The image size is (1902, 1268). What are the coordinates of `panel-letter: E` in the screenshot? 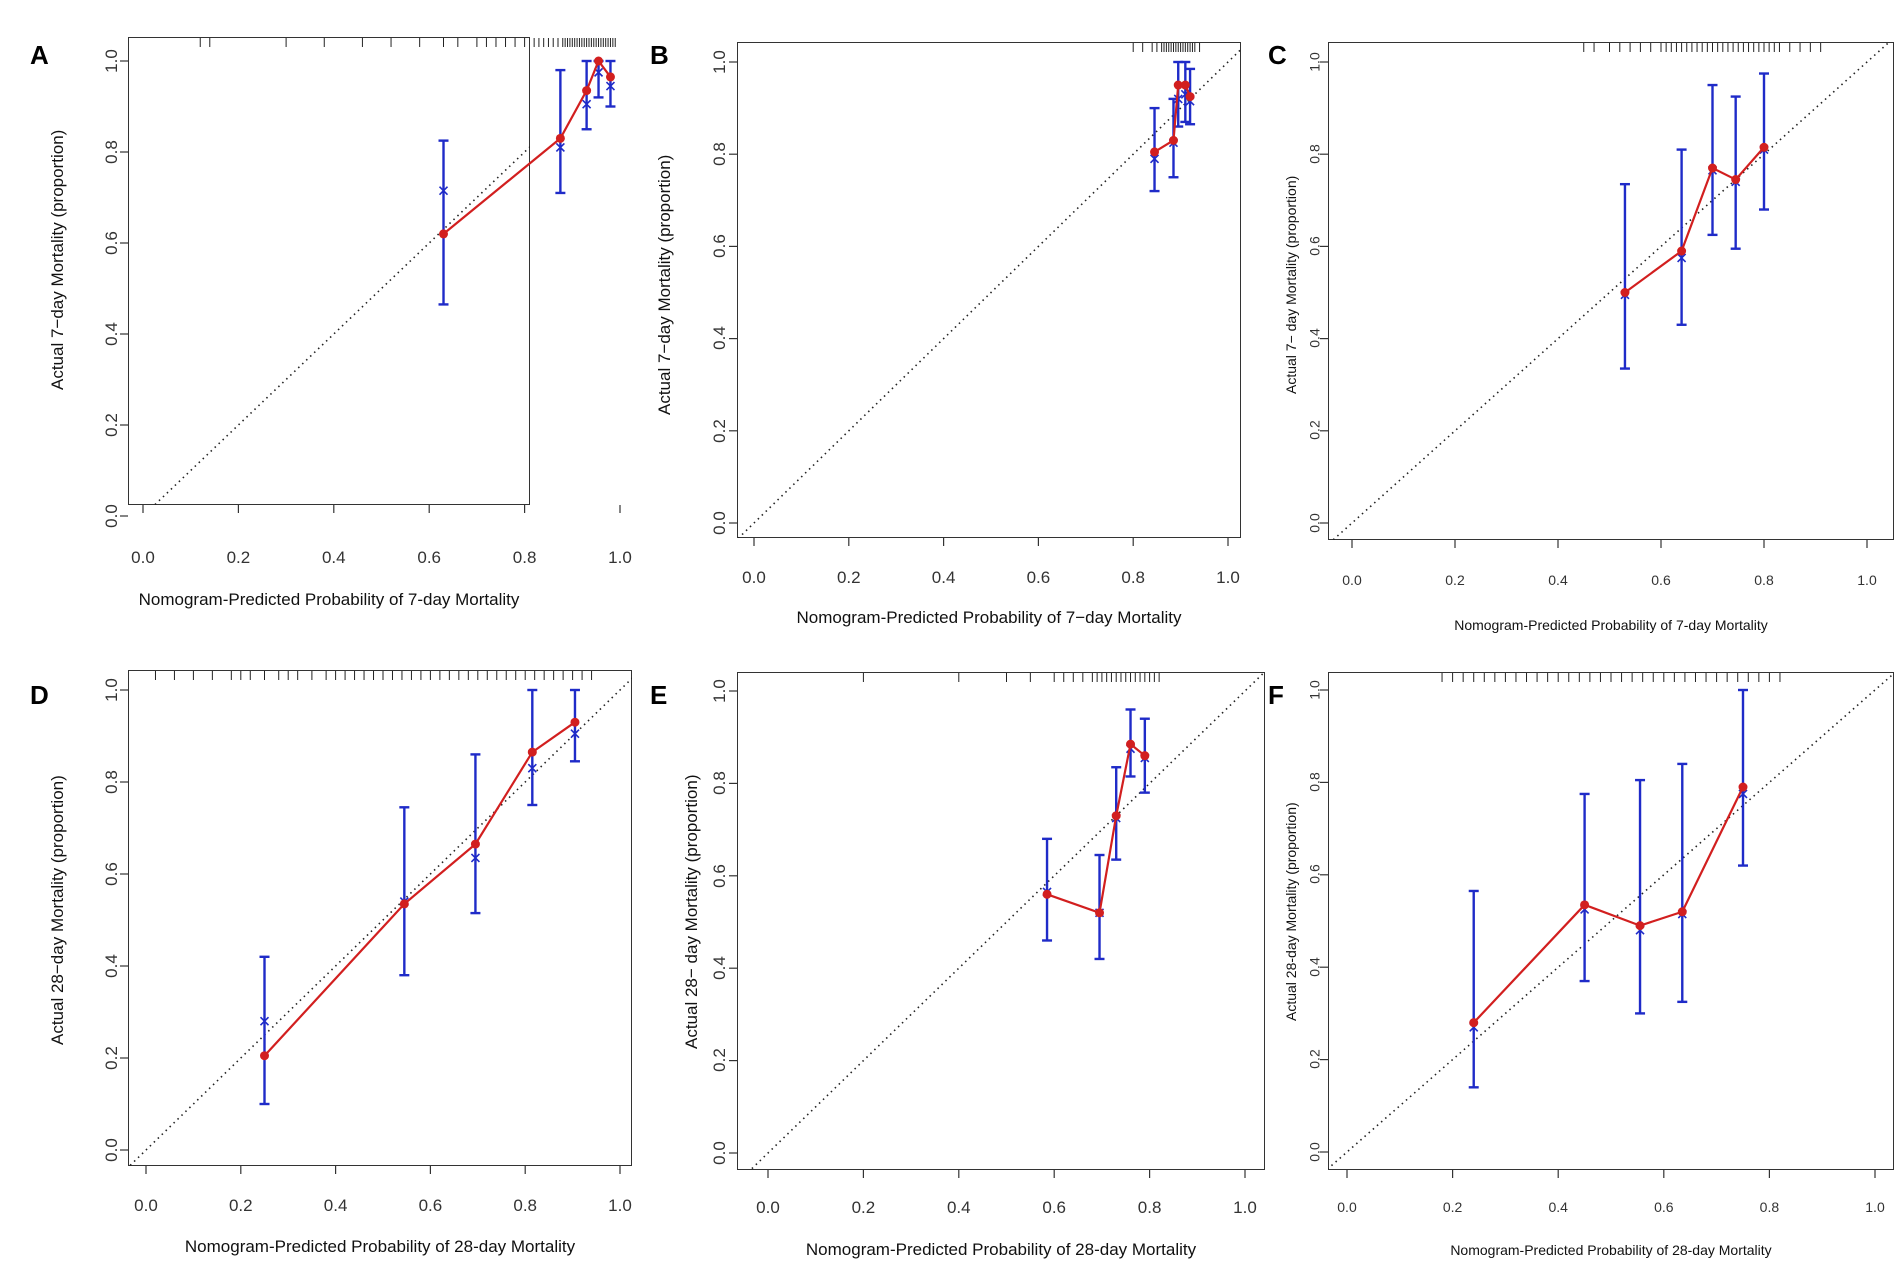 It's located at (659, 695).